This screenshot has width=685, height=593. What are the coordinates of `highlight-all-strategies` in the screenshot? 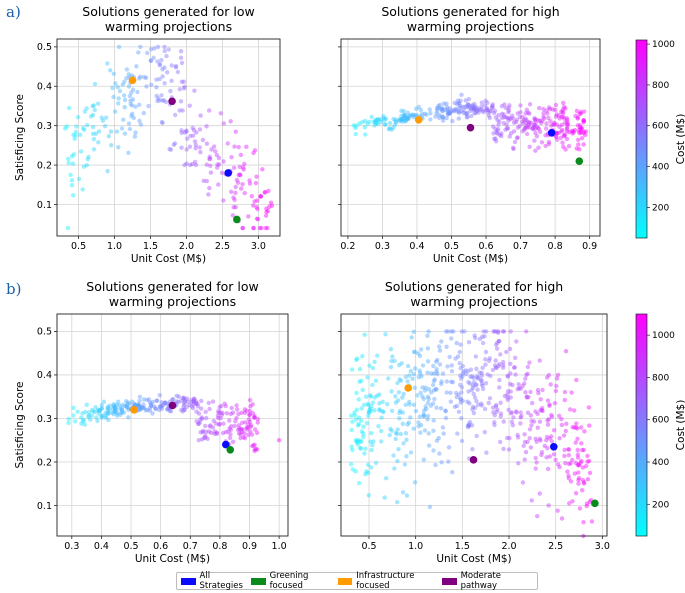 It's located at (551, 132).